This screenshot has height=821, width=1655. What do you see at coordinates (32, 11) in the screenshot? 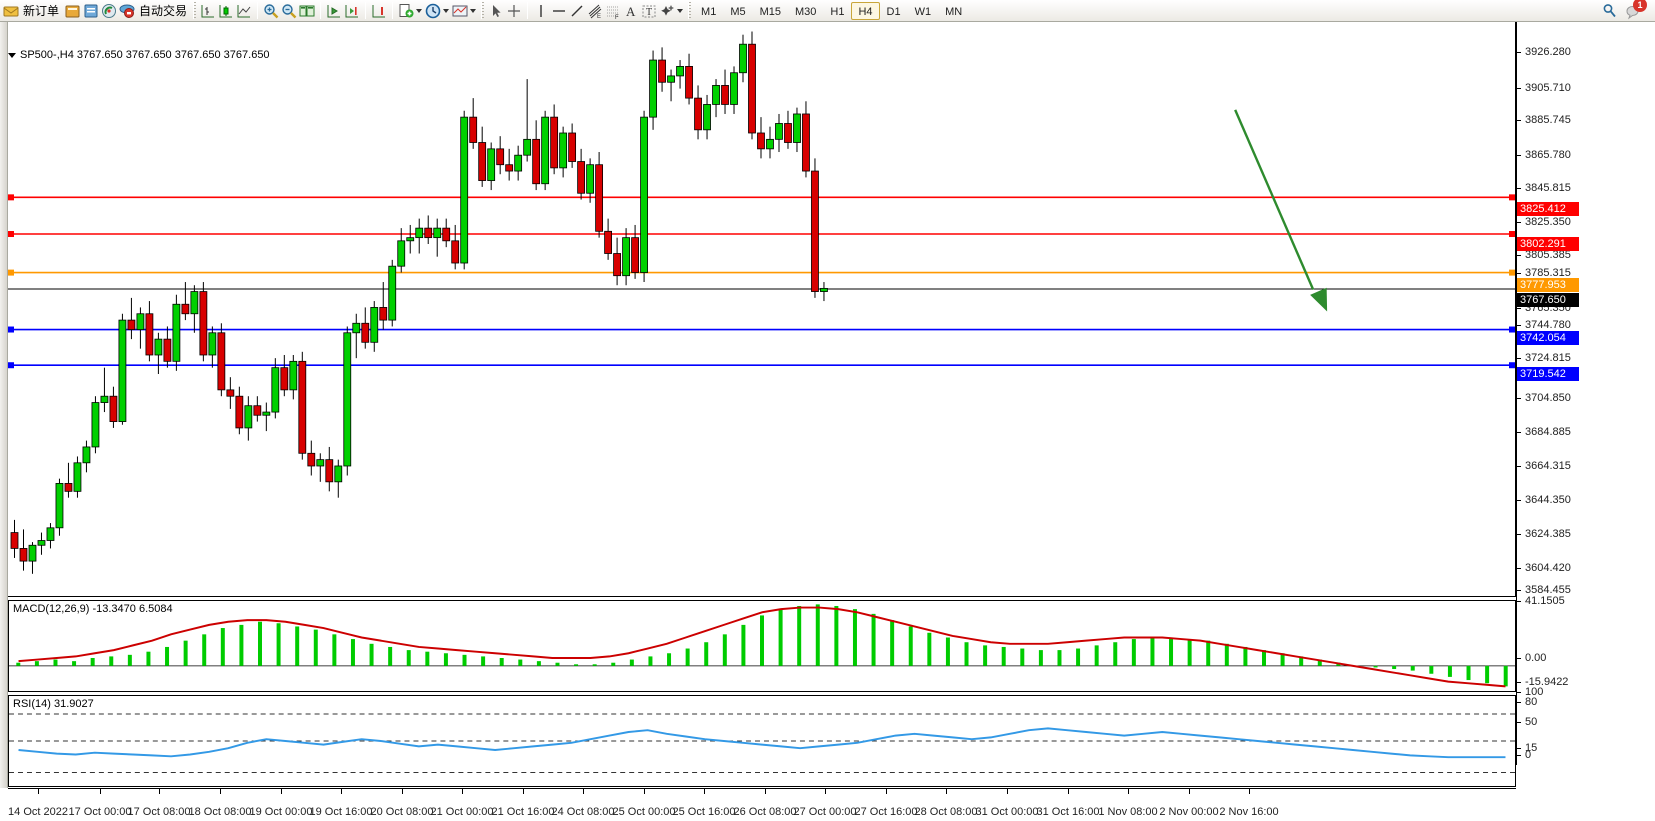
I see `new-order-button: 新订单` at bounding box center [32, 11].